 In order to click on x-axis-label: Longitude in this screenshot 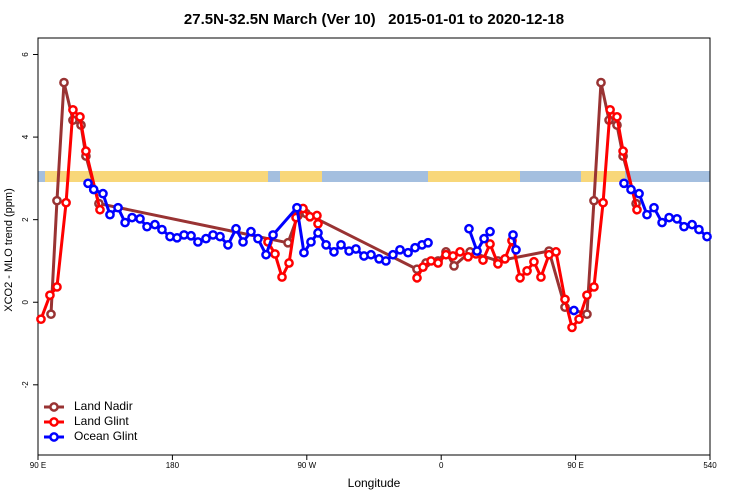, I will do `click(374, 483)`.